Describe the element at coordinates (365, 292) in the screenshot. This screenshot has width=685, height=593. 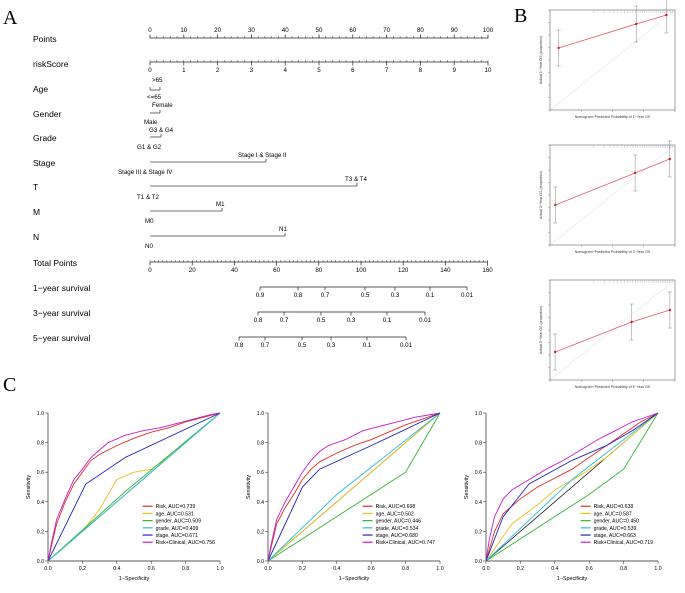
I see `survival-1yr-axis: 0.9 0.8 0.7 0.5 0.3 0.1 0.01` at that location.